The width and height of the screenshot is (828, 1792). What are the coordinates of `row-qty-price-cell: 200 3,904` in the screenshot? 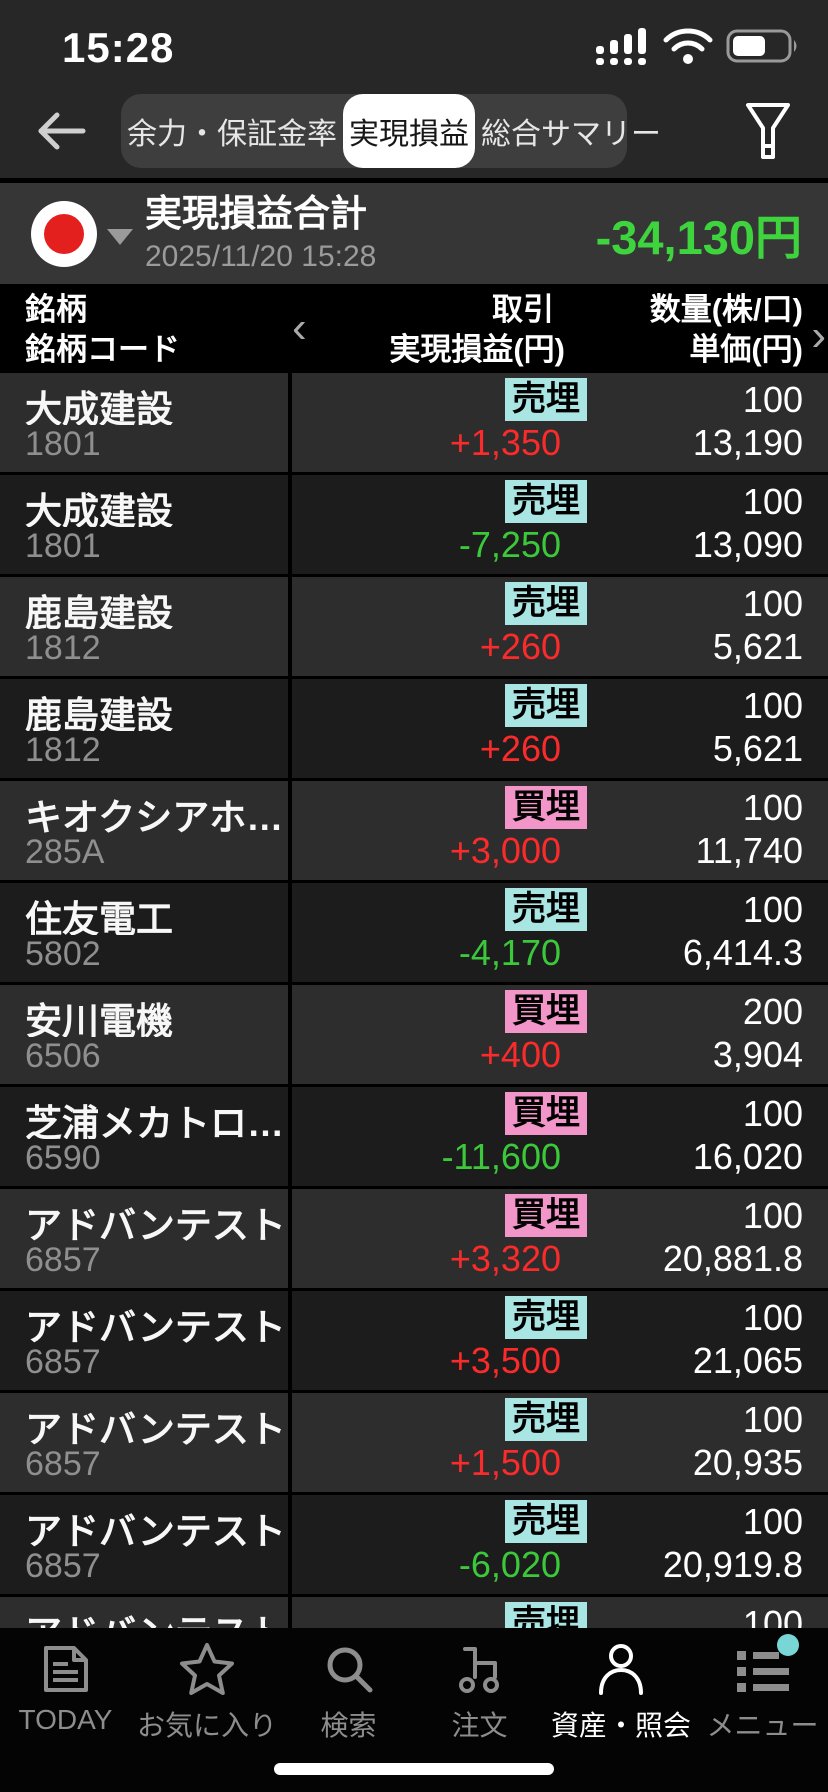 It's located at (722, 1034).